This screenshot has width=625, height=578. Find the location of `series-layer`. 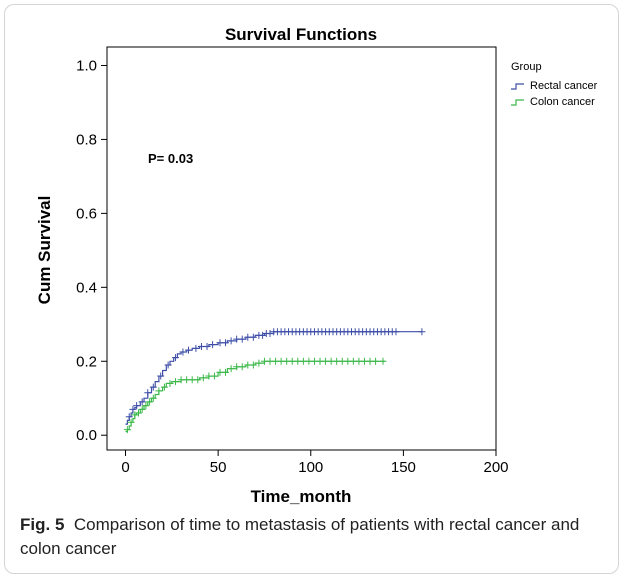

series-layer is located at coordinates (274, 381).